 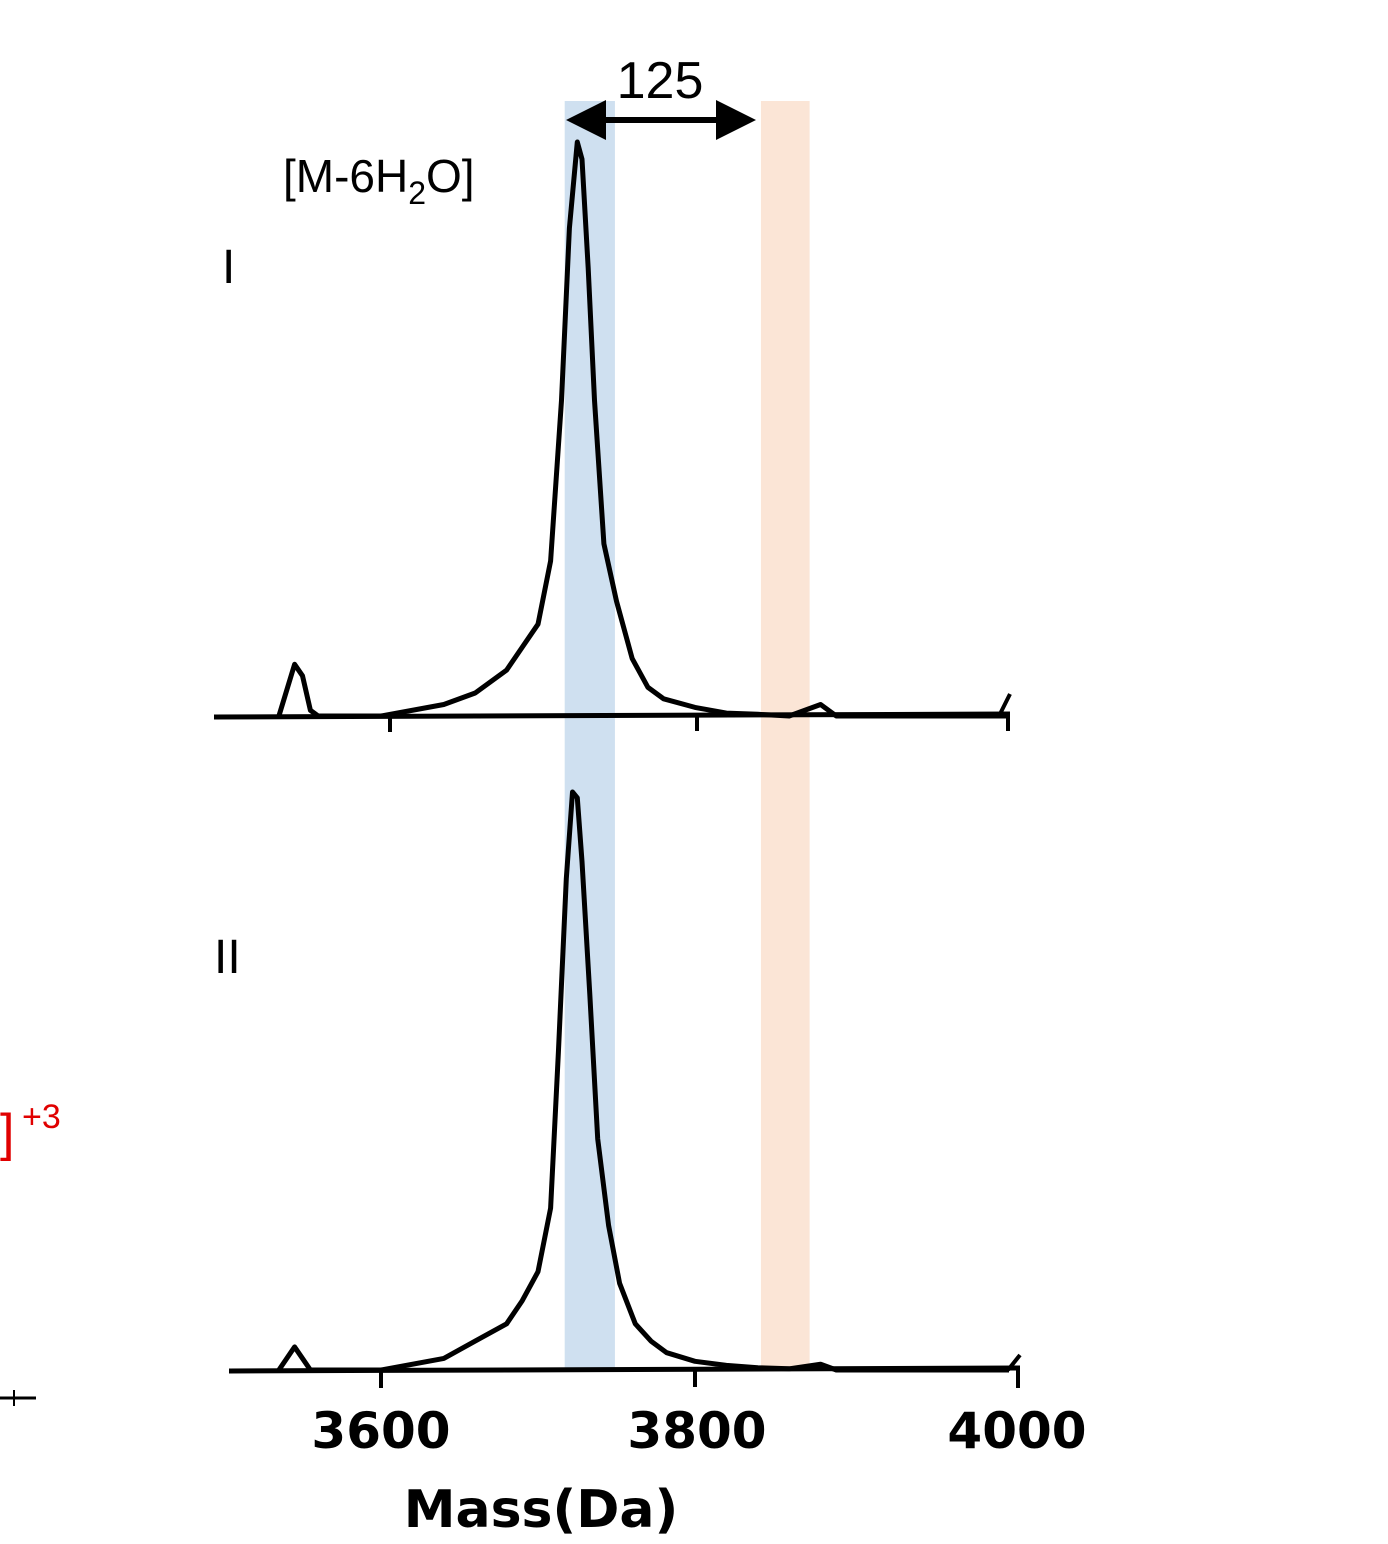 What do you see at coordinates (1004, 705) in the screenshot?
I see `panel-i-axis-break` at bounding box center [1004, 705].